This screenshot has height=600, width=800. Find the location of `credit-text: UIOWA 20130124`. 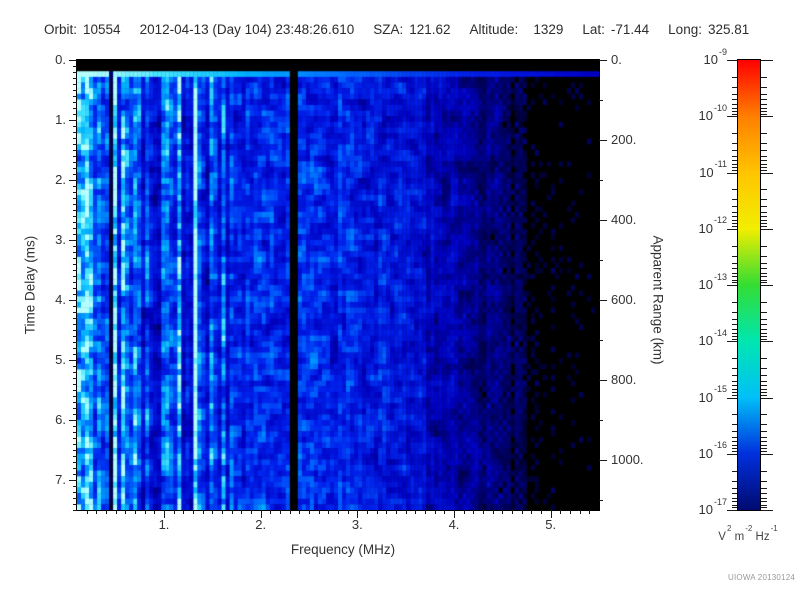

credit-text: UIOWA 20130124 is located at coordinates (761, 577).